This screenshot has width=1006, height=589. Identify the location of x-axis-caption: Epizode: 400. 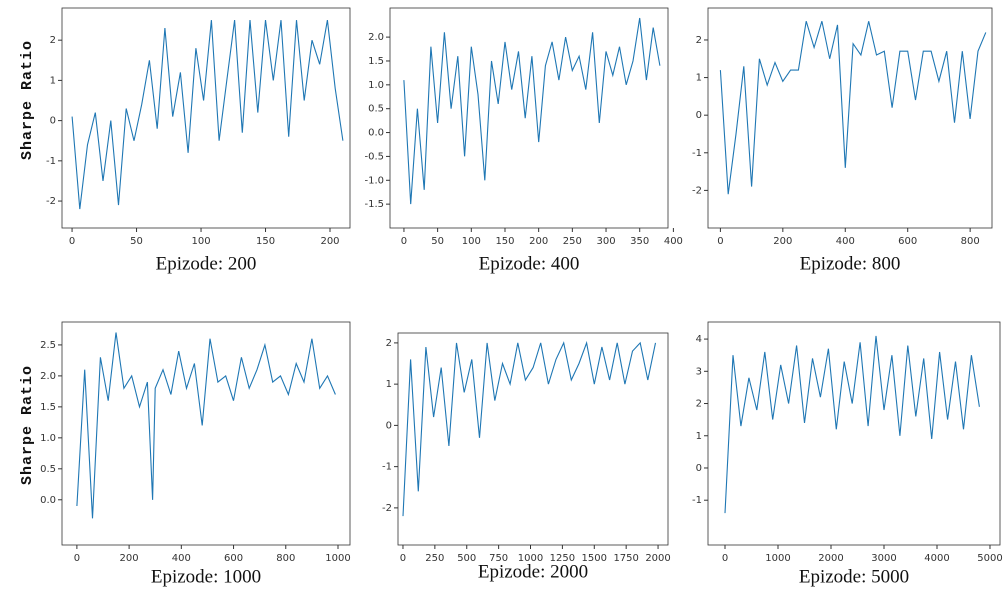
(529, 263).